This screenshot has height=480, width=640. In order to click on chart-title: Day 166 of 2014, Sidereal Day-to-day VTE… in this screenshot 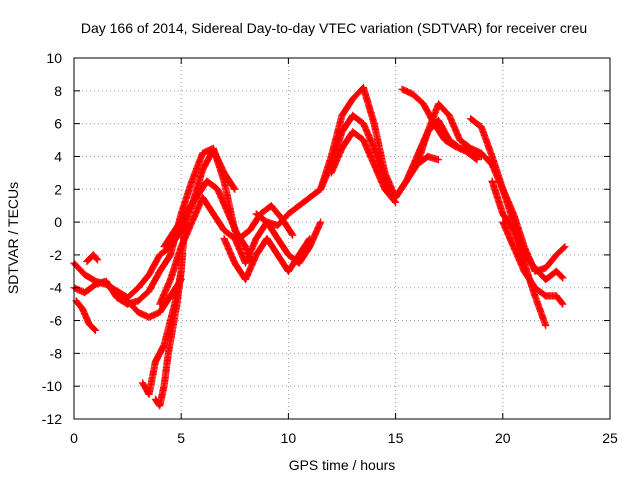, I will do `click(334, 28)`.